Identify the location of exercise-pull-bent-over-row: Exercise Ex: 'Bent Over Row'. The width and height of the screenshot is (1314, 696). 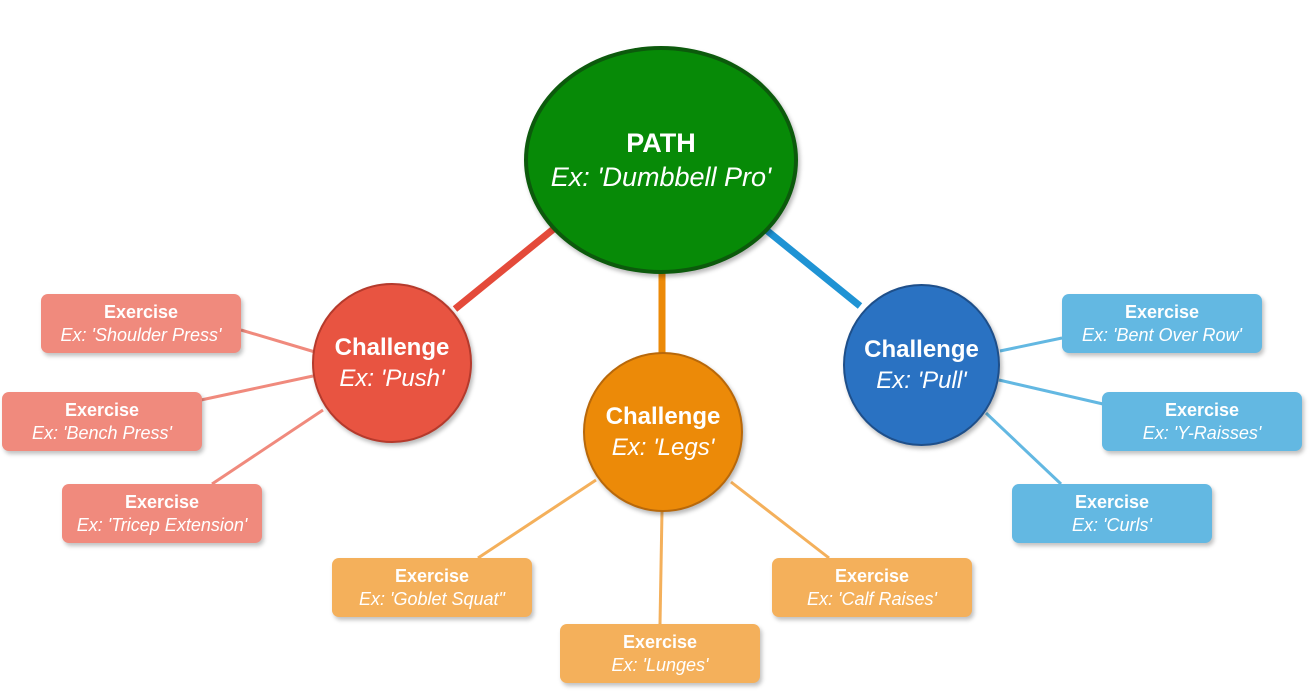
(1162, 323).